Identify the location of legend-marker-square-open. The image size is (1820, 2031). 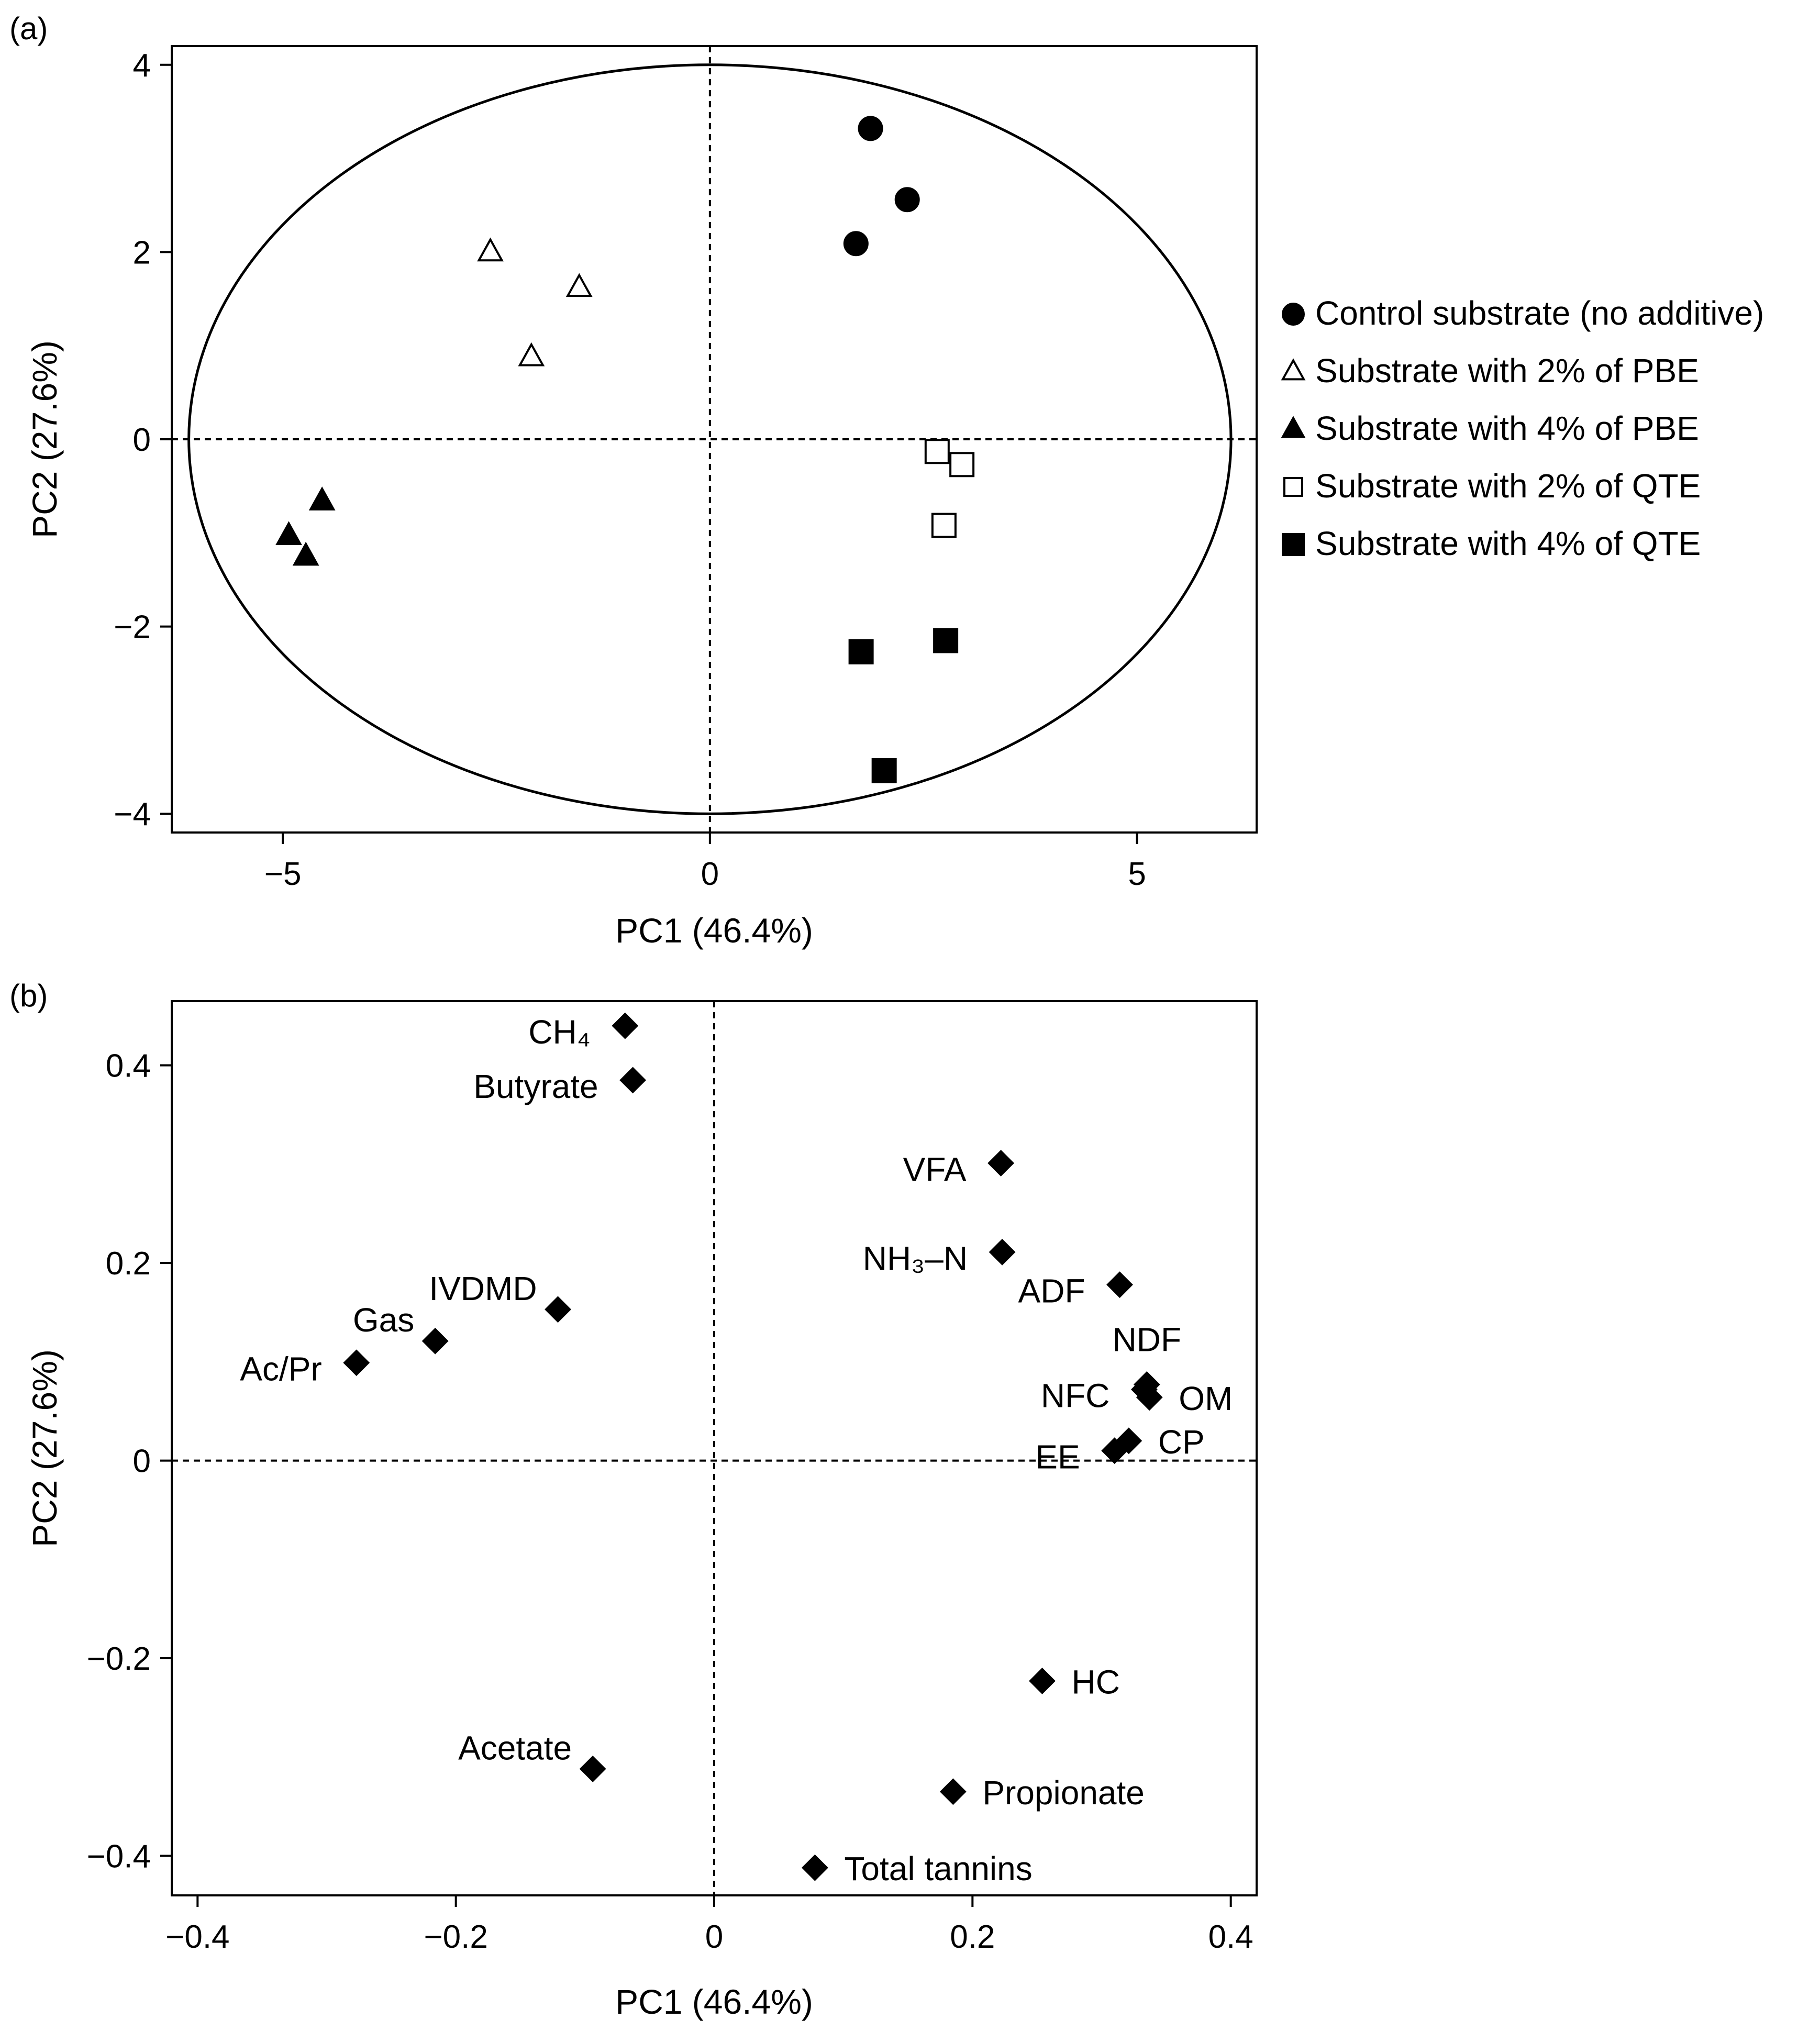
(1293, 487).